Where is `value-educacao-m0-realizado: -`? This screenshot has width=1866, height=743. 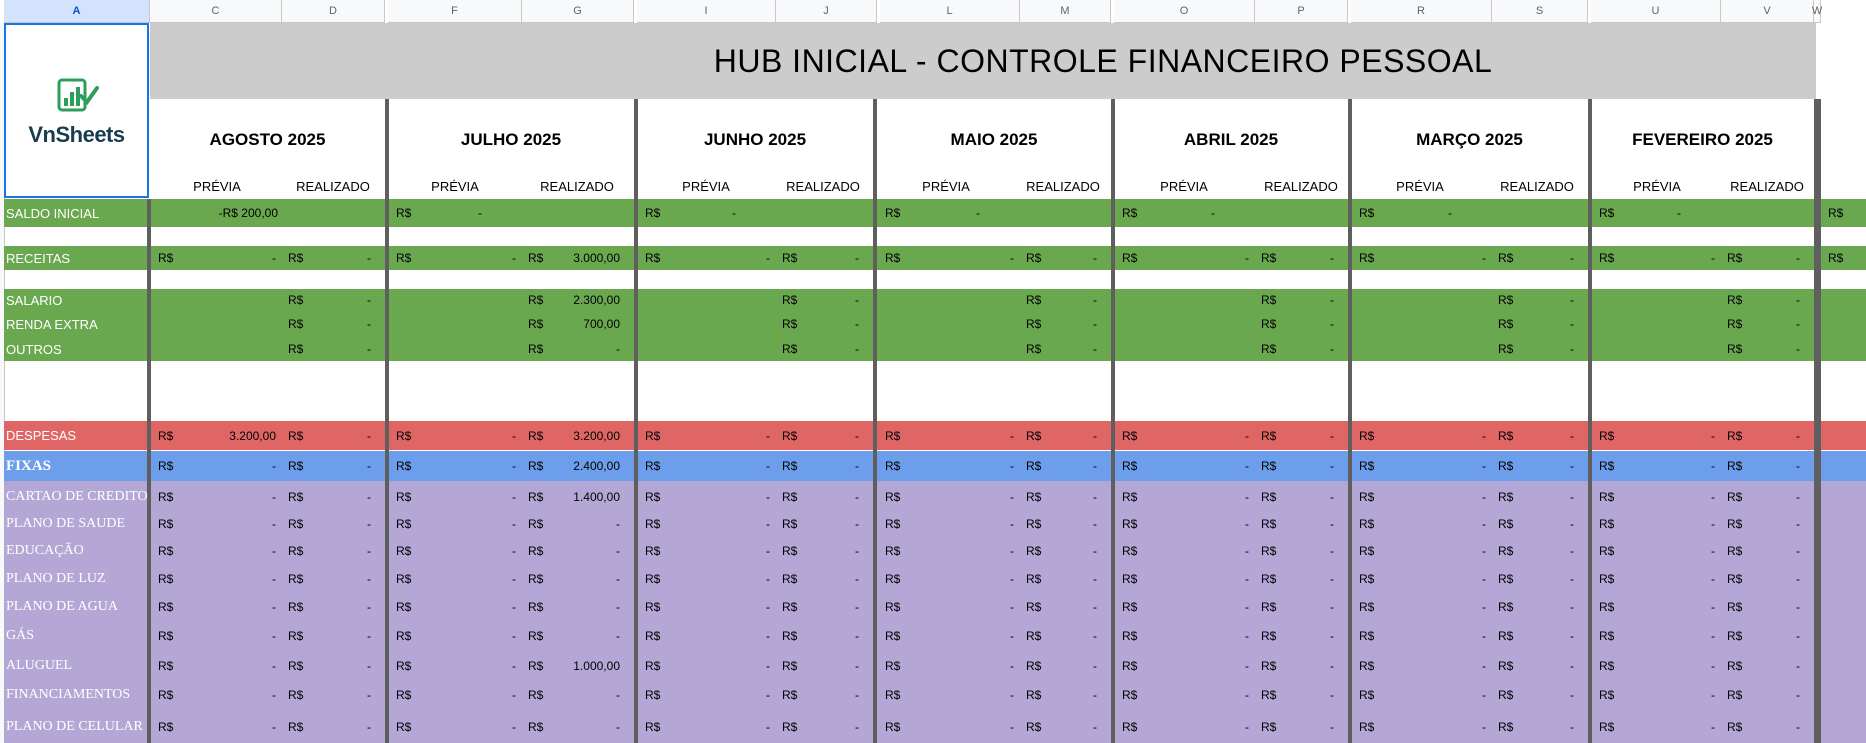
value-educacao-m0-realizado: - is located at coordinates (369, 551).